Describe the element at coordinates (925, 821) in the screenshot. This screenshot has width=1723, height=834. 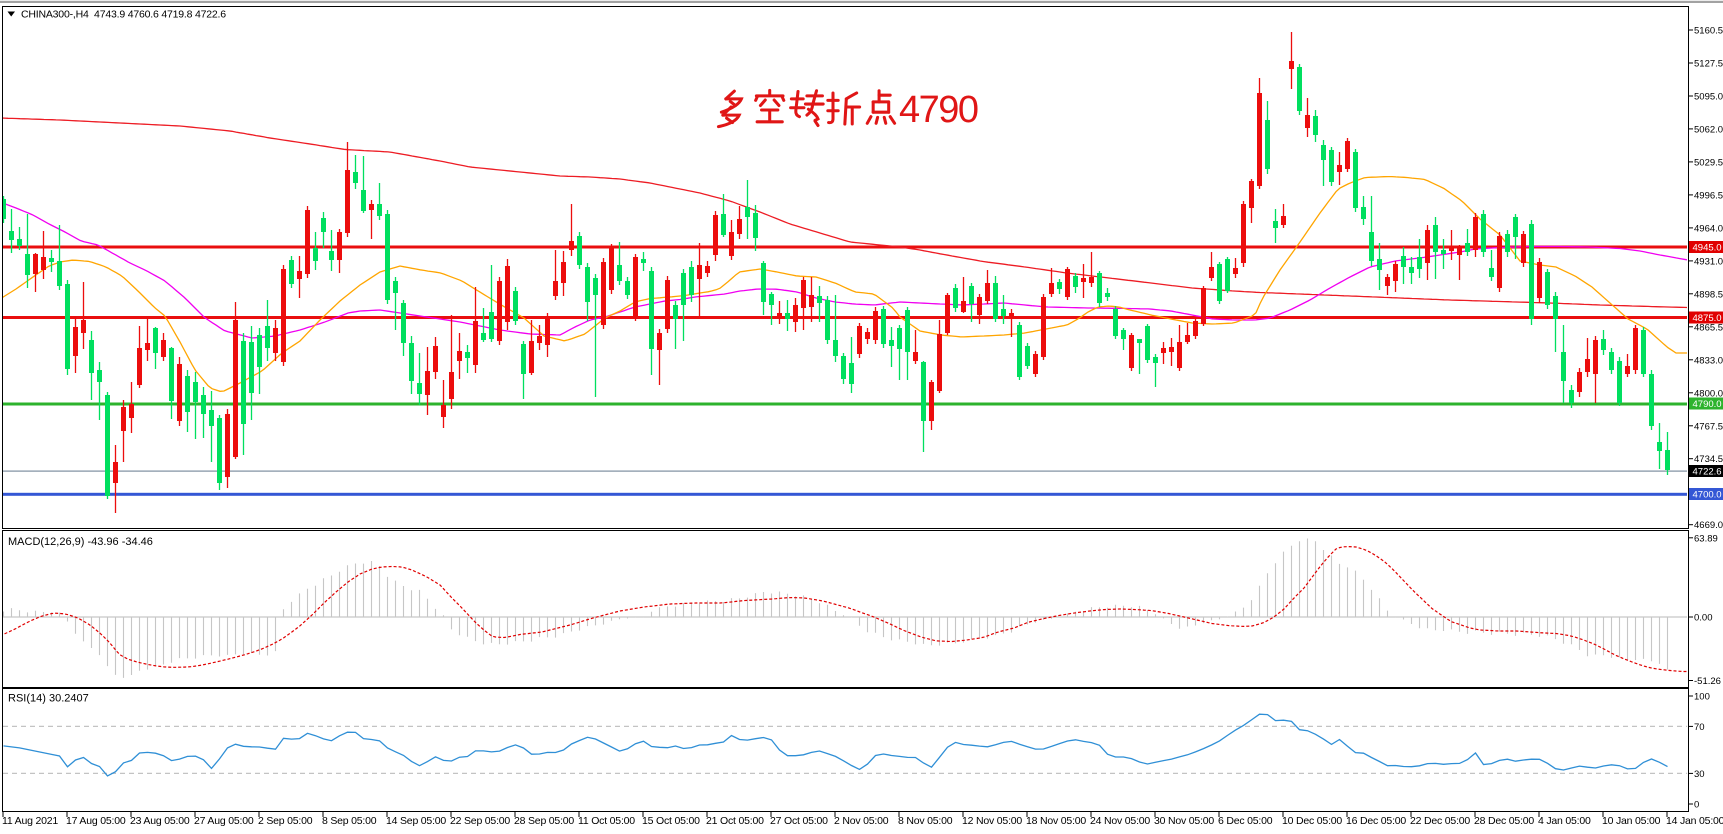
I see `svg-text: 8 Nov 05:00` at that location.